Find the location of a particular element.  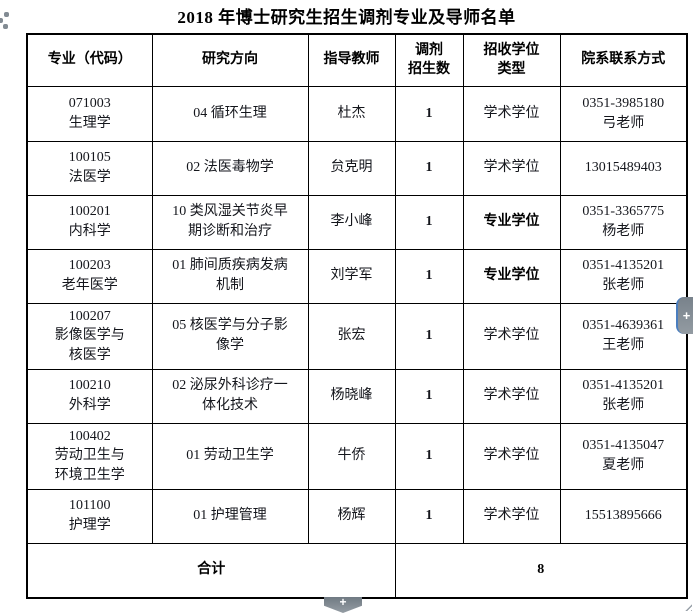

header-cell-major: 专业（代码） is located at coordinates (89, 60).